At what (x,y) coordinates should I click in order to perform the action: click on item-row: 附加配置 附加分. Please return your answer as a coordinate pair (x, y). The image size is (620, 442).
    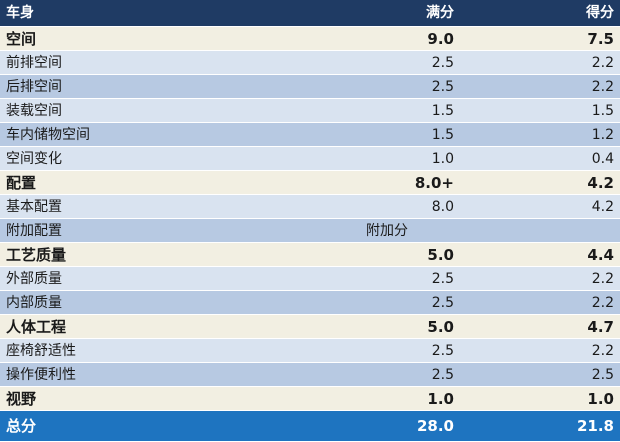
    Looking at the image, I should click on (310, 230).